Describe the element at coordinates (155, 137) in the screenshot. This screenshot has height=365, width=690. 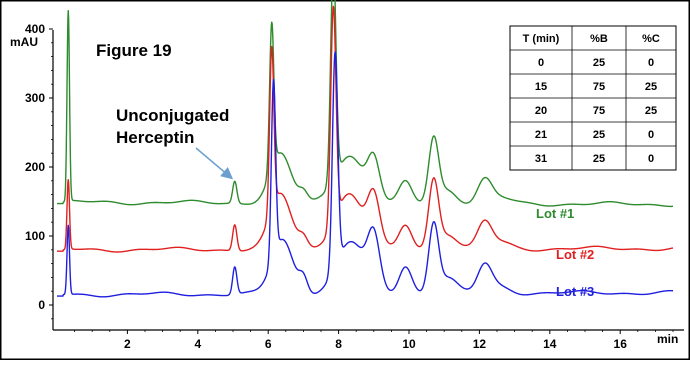
I see `annotation-line-2: Herceptin` at that location.